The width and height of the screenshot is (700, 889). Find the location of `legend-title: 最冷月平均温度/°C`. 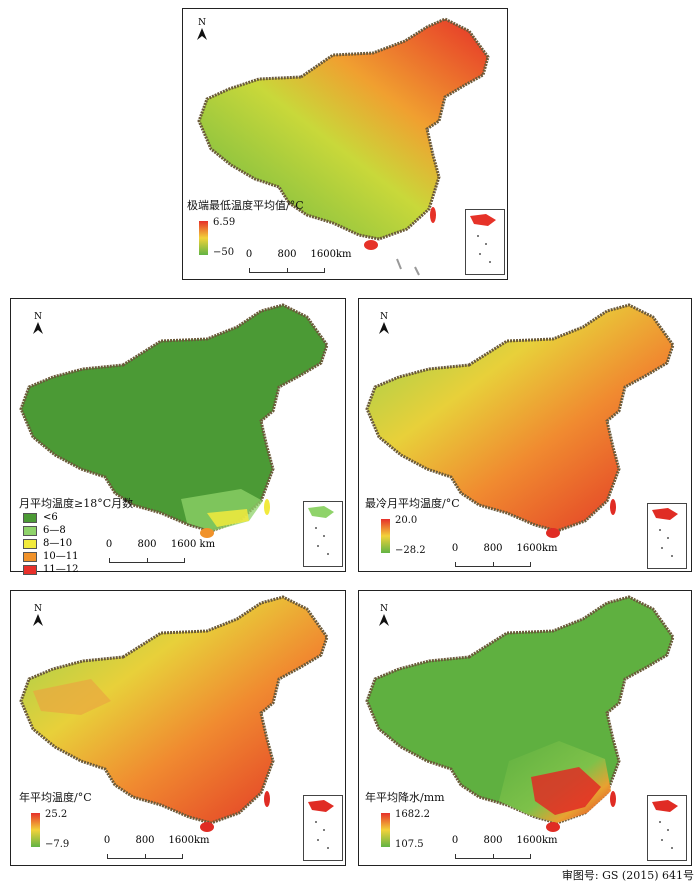

legend-title: 最冷月平均温度/°C is located at coordinates (412, 503).